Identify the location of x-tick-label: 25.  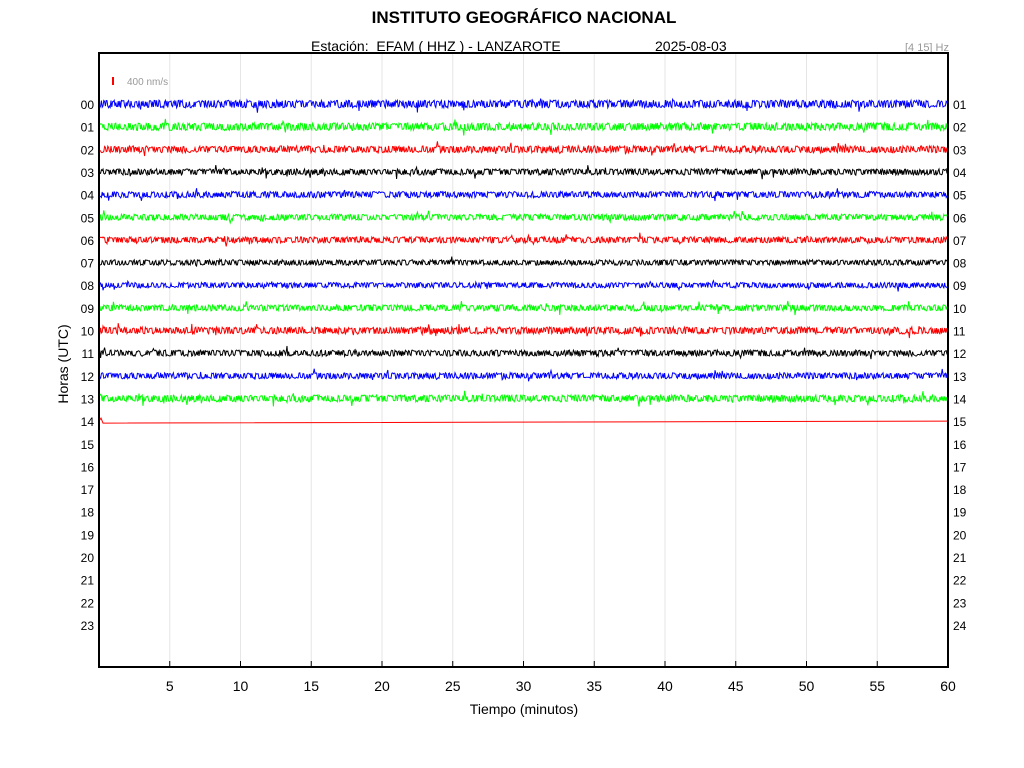
(453, 686).